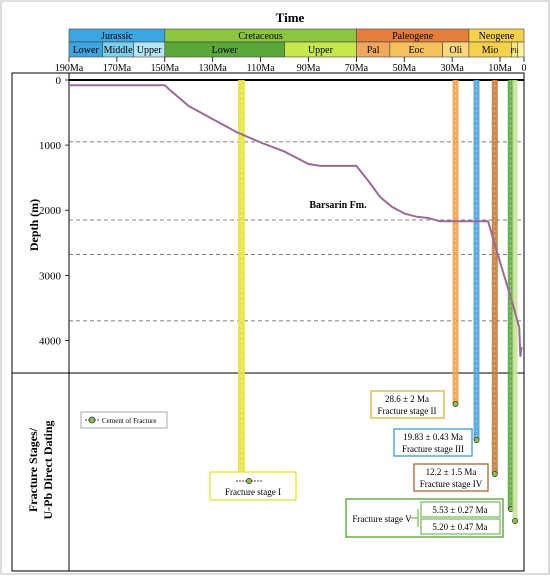  I want to click on era-label: Cretaceous, so click(260, 36).